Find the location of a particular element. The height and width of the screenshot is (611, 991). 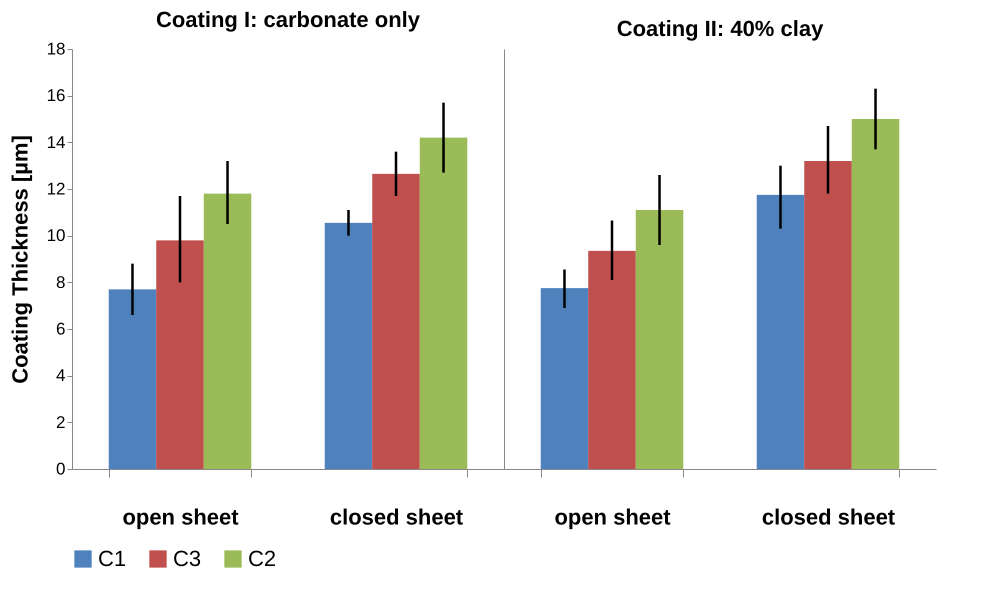

y-tick-label: 14 is located at coordinates (56, 142).